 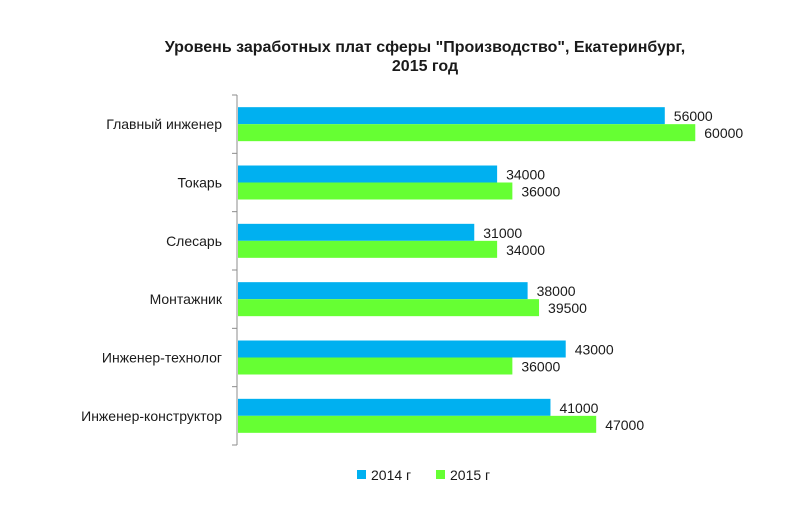 What do you see at coordinates (423, 475) in the screenshot?
I see `legend: 2014 г 2015 г` at bounding box center [423, 475].